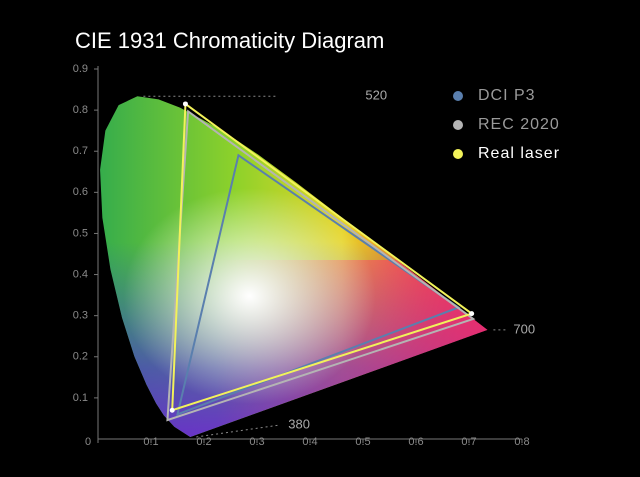 This screenshot has height=477, width=640. Describe the element at coordinates (80, 357) in the screenshot. I see `y-tick-label: 0.2` at that location.